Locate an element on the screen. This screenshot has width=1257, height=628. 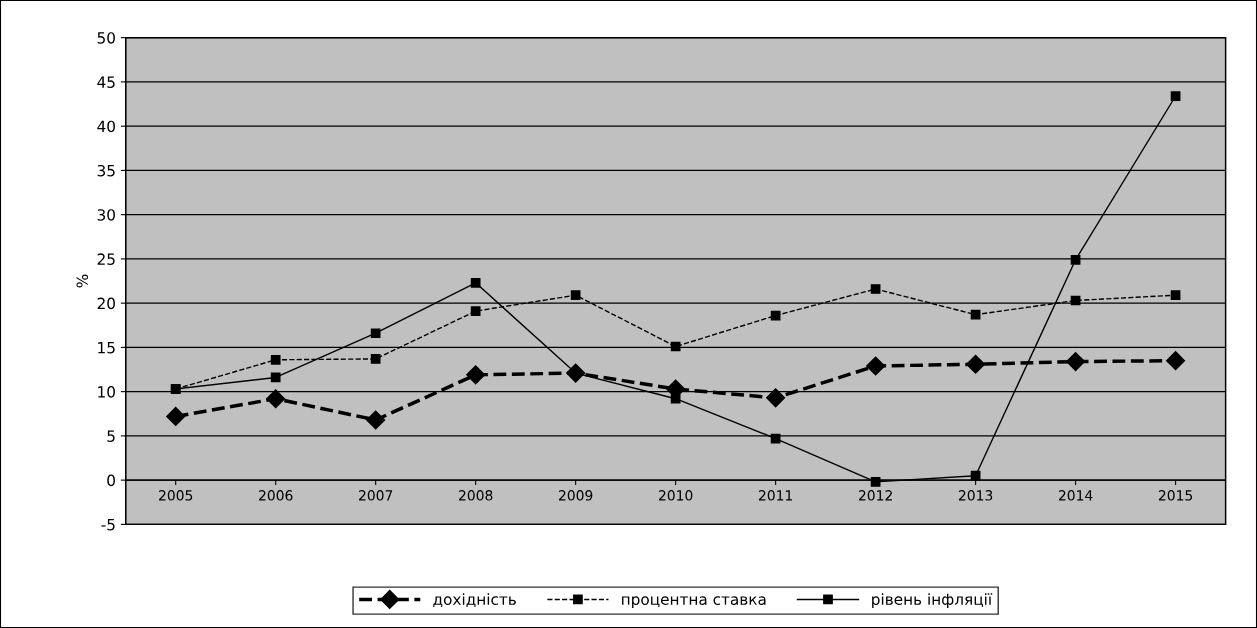
legend-label: процентна ставка is located at coordinates (694, 602).